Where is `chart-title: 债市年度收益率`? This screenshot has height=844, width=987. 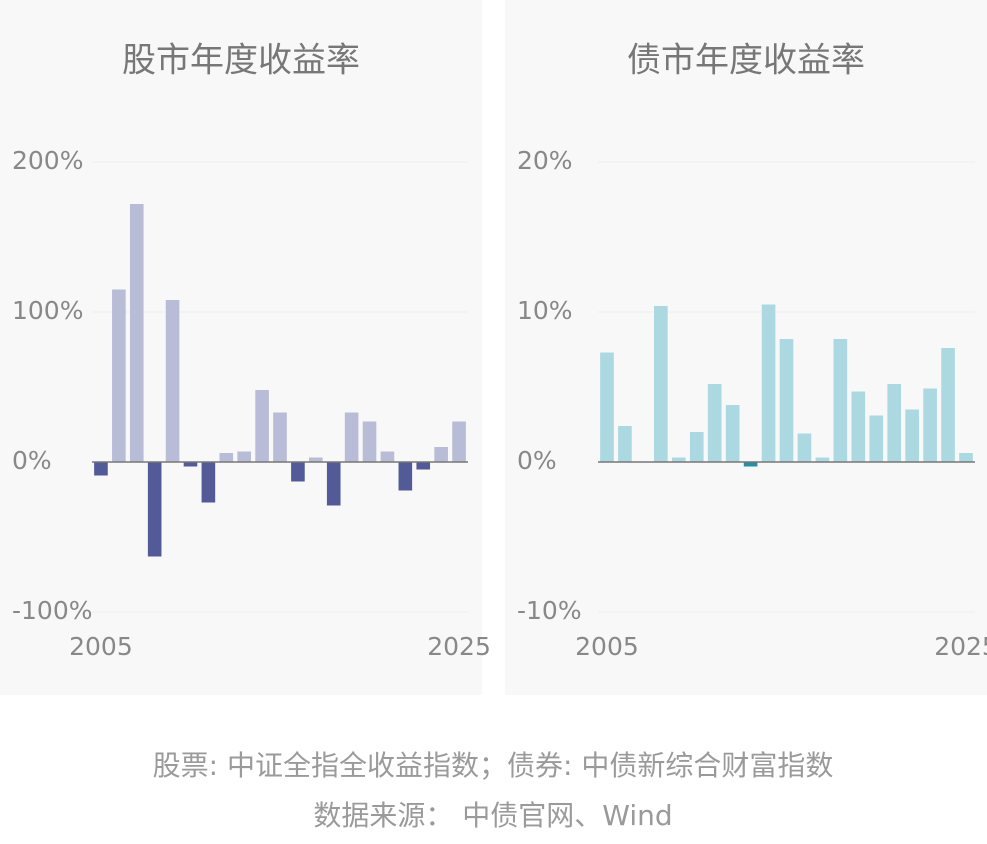 chart-title: 债市年度收益率 is located at coordinates (746, 61).